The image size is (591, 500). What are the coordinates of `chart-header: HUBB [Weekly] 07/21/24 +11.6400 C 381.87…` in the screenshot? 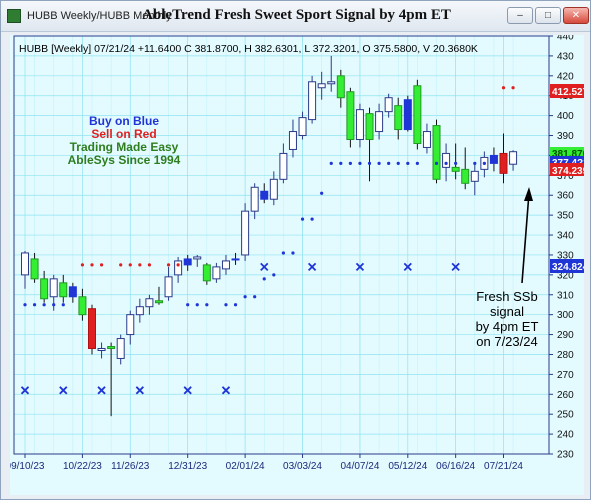 It's located at (248, 49).